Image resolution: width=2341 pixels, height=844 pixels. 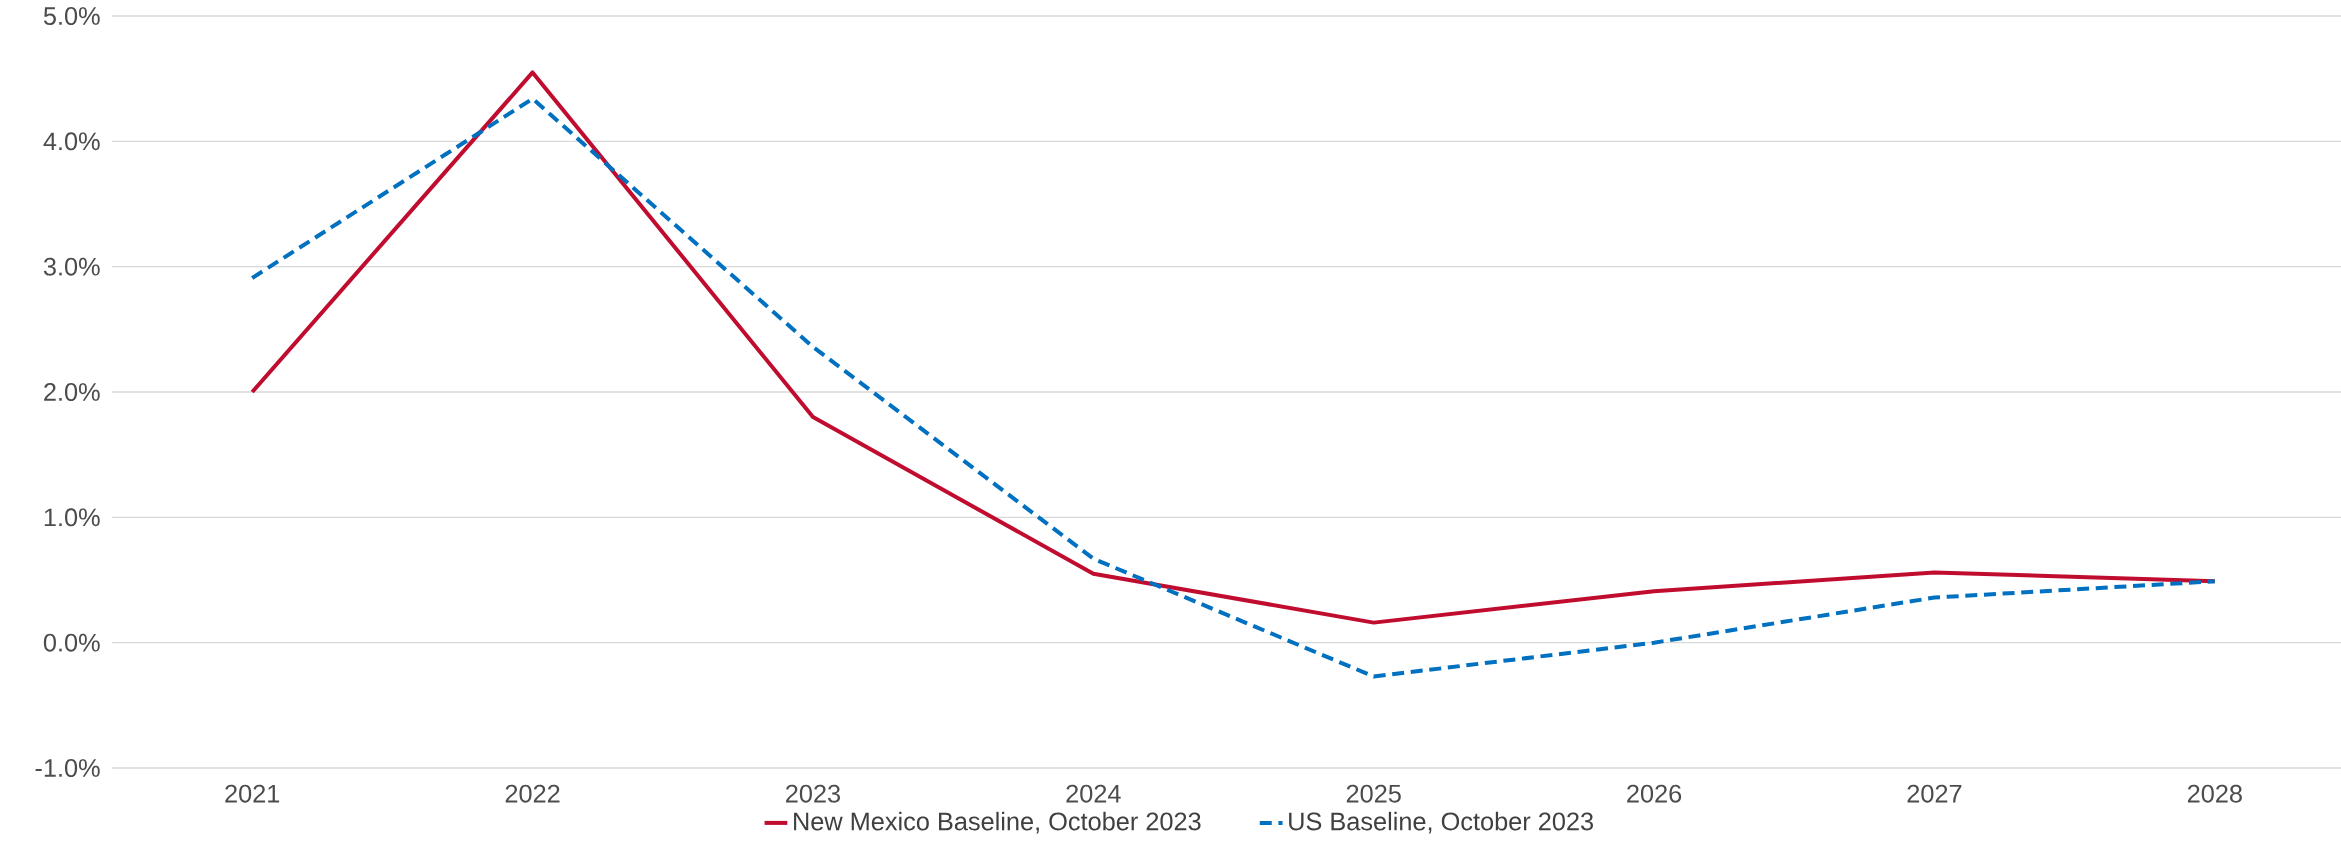 I want to click on x-tick-label: 2021, so click(x=252, y=793).